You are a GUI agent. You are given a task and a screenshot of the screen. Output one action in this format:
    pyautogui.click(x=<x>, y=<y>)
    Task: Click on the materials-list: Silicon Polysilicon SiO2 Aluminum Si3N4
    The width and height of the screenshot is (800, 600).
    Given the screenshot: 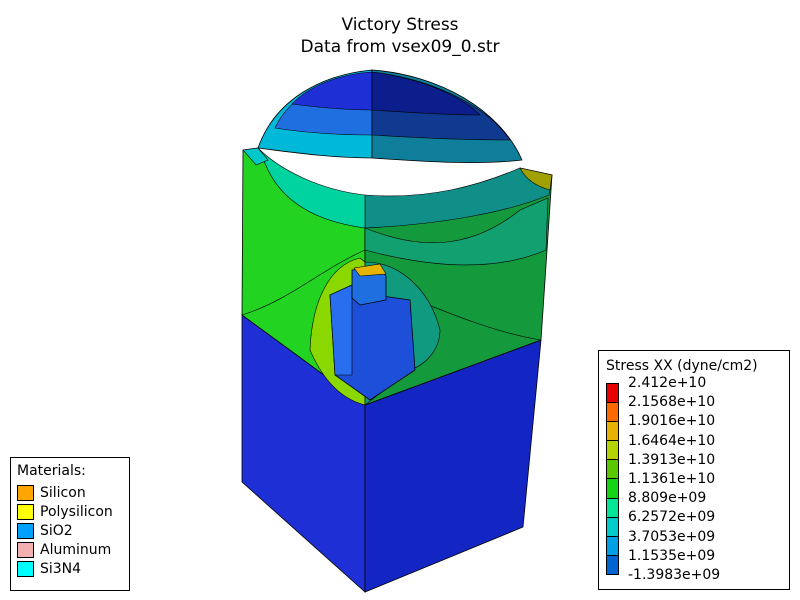 What is the action you would take?
    pyautogui.click(x=73, y=530)
    